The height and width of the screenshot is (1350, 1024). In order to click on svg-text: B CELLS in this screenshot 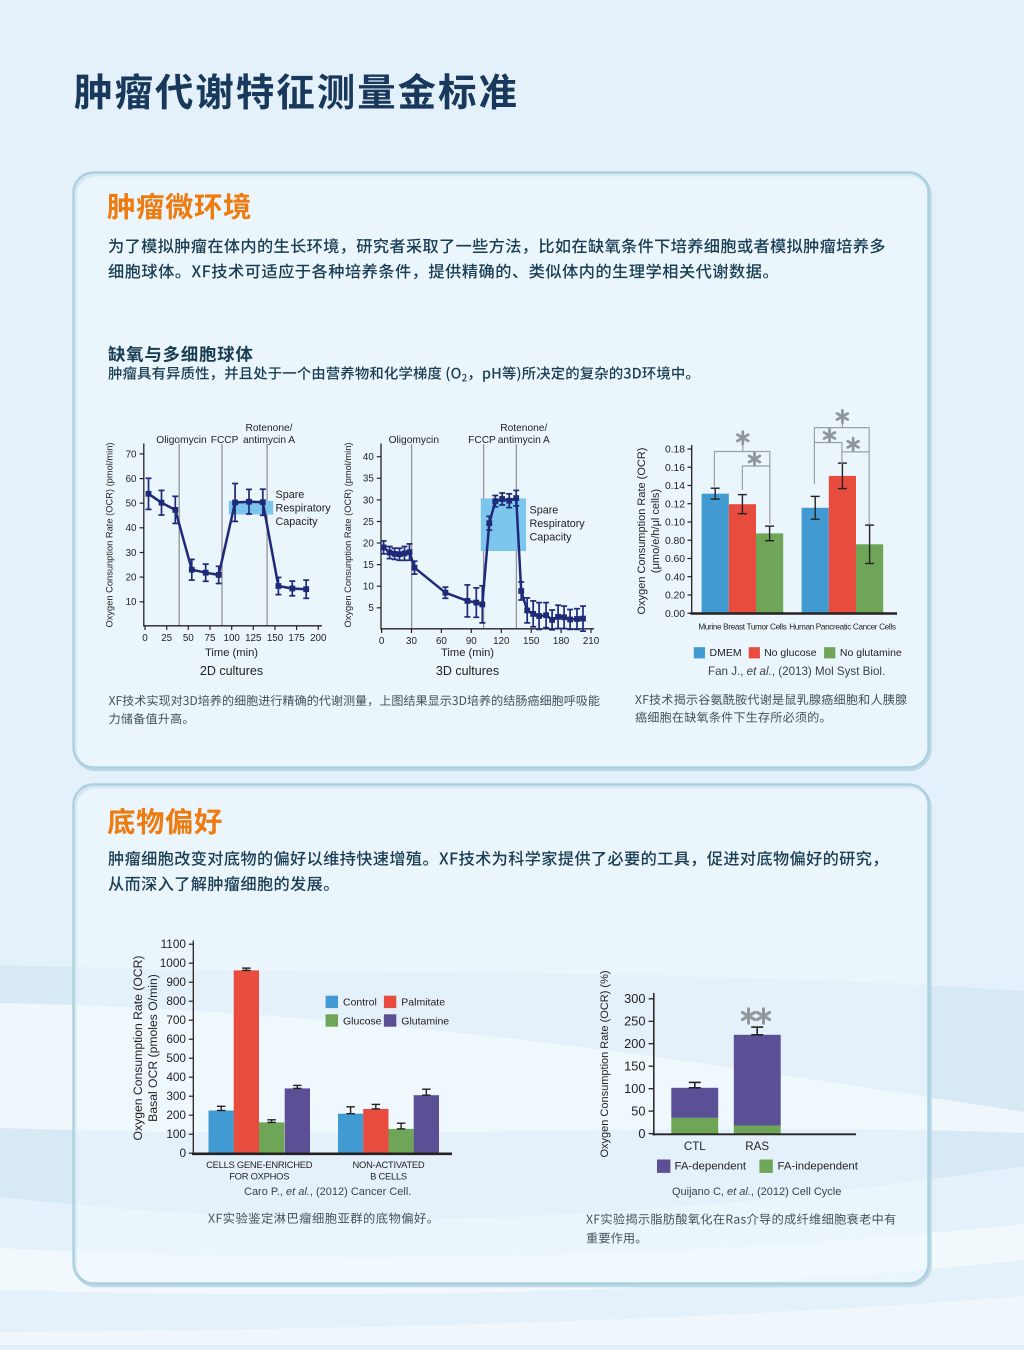, I will do `click(388, 1176)`.